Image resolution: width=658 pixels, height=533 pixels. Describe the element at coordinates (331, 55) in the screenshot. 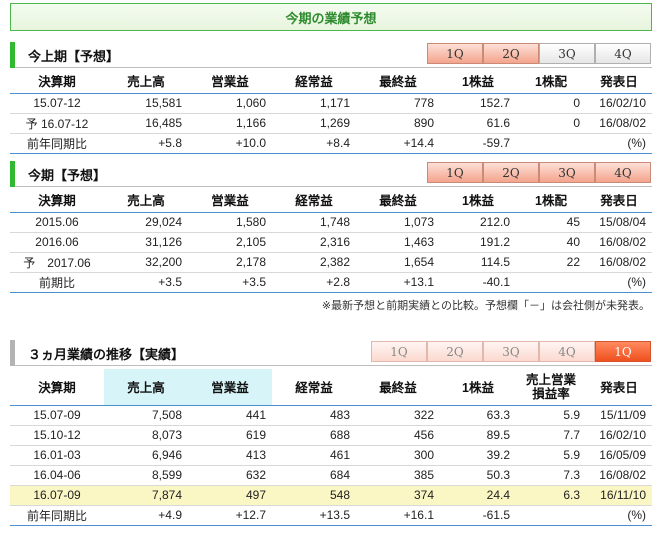

I see `section-header-first-half: 今上期【予想】 1Q 2Q 3Q 4Q` at that location.